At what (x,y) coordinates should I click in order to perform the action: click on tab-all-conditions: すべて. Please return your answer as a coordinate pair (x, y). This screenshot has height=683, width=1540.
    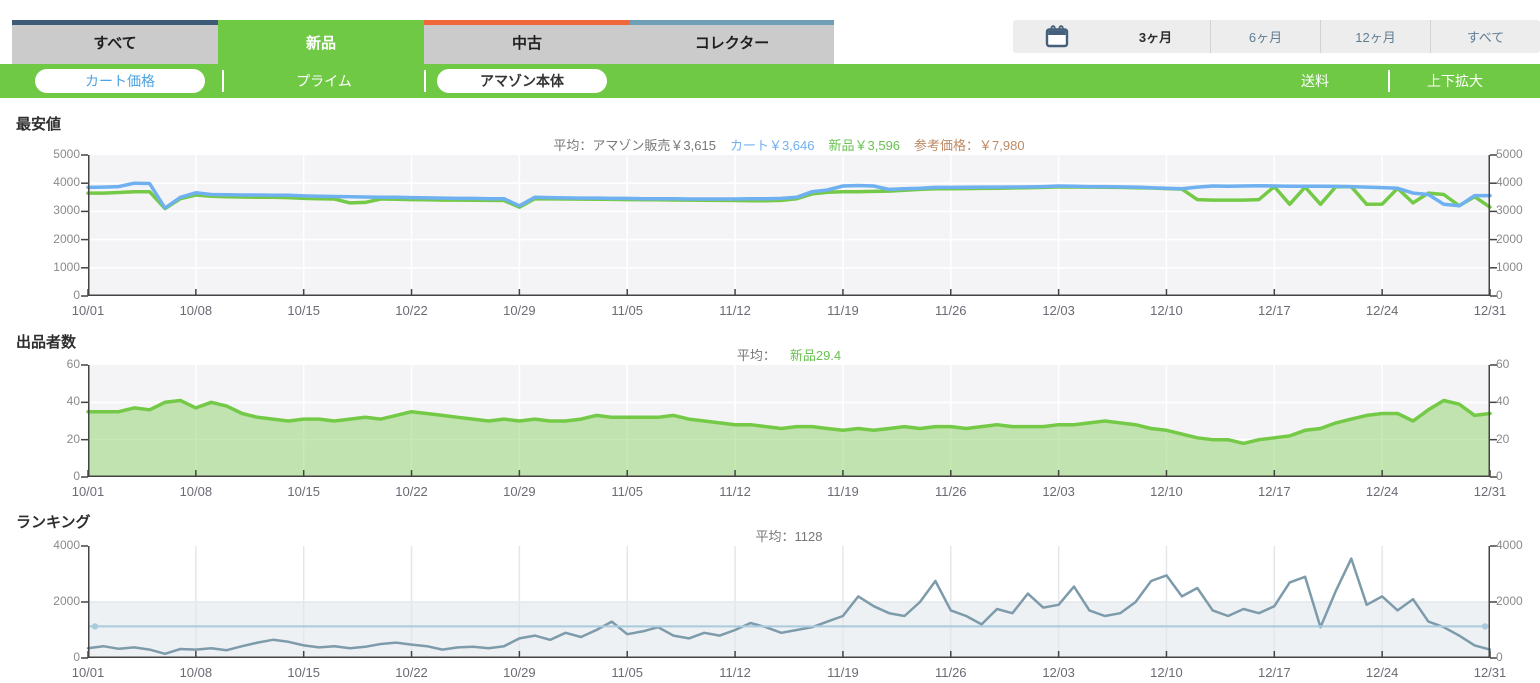
    Looking at the image, I should click on (115, 42).